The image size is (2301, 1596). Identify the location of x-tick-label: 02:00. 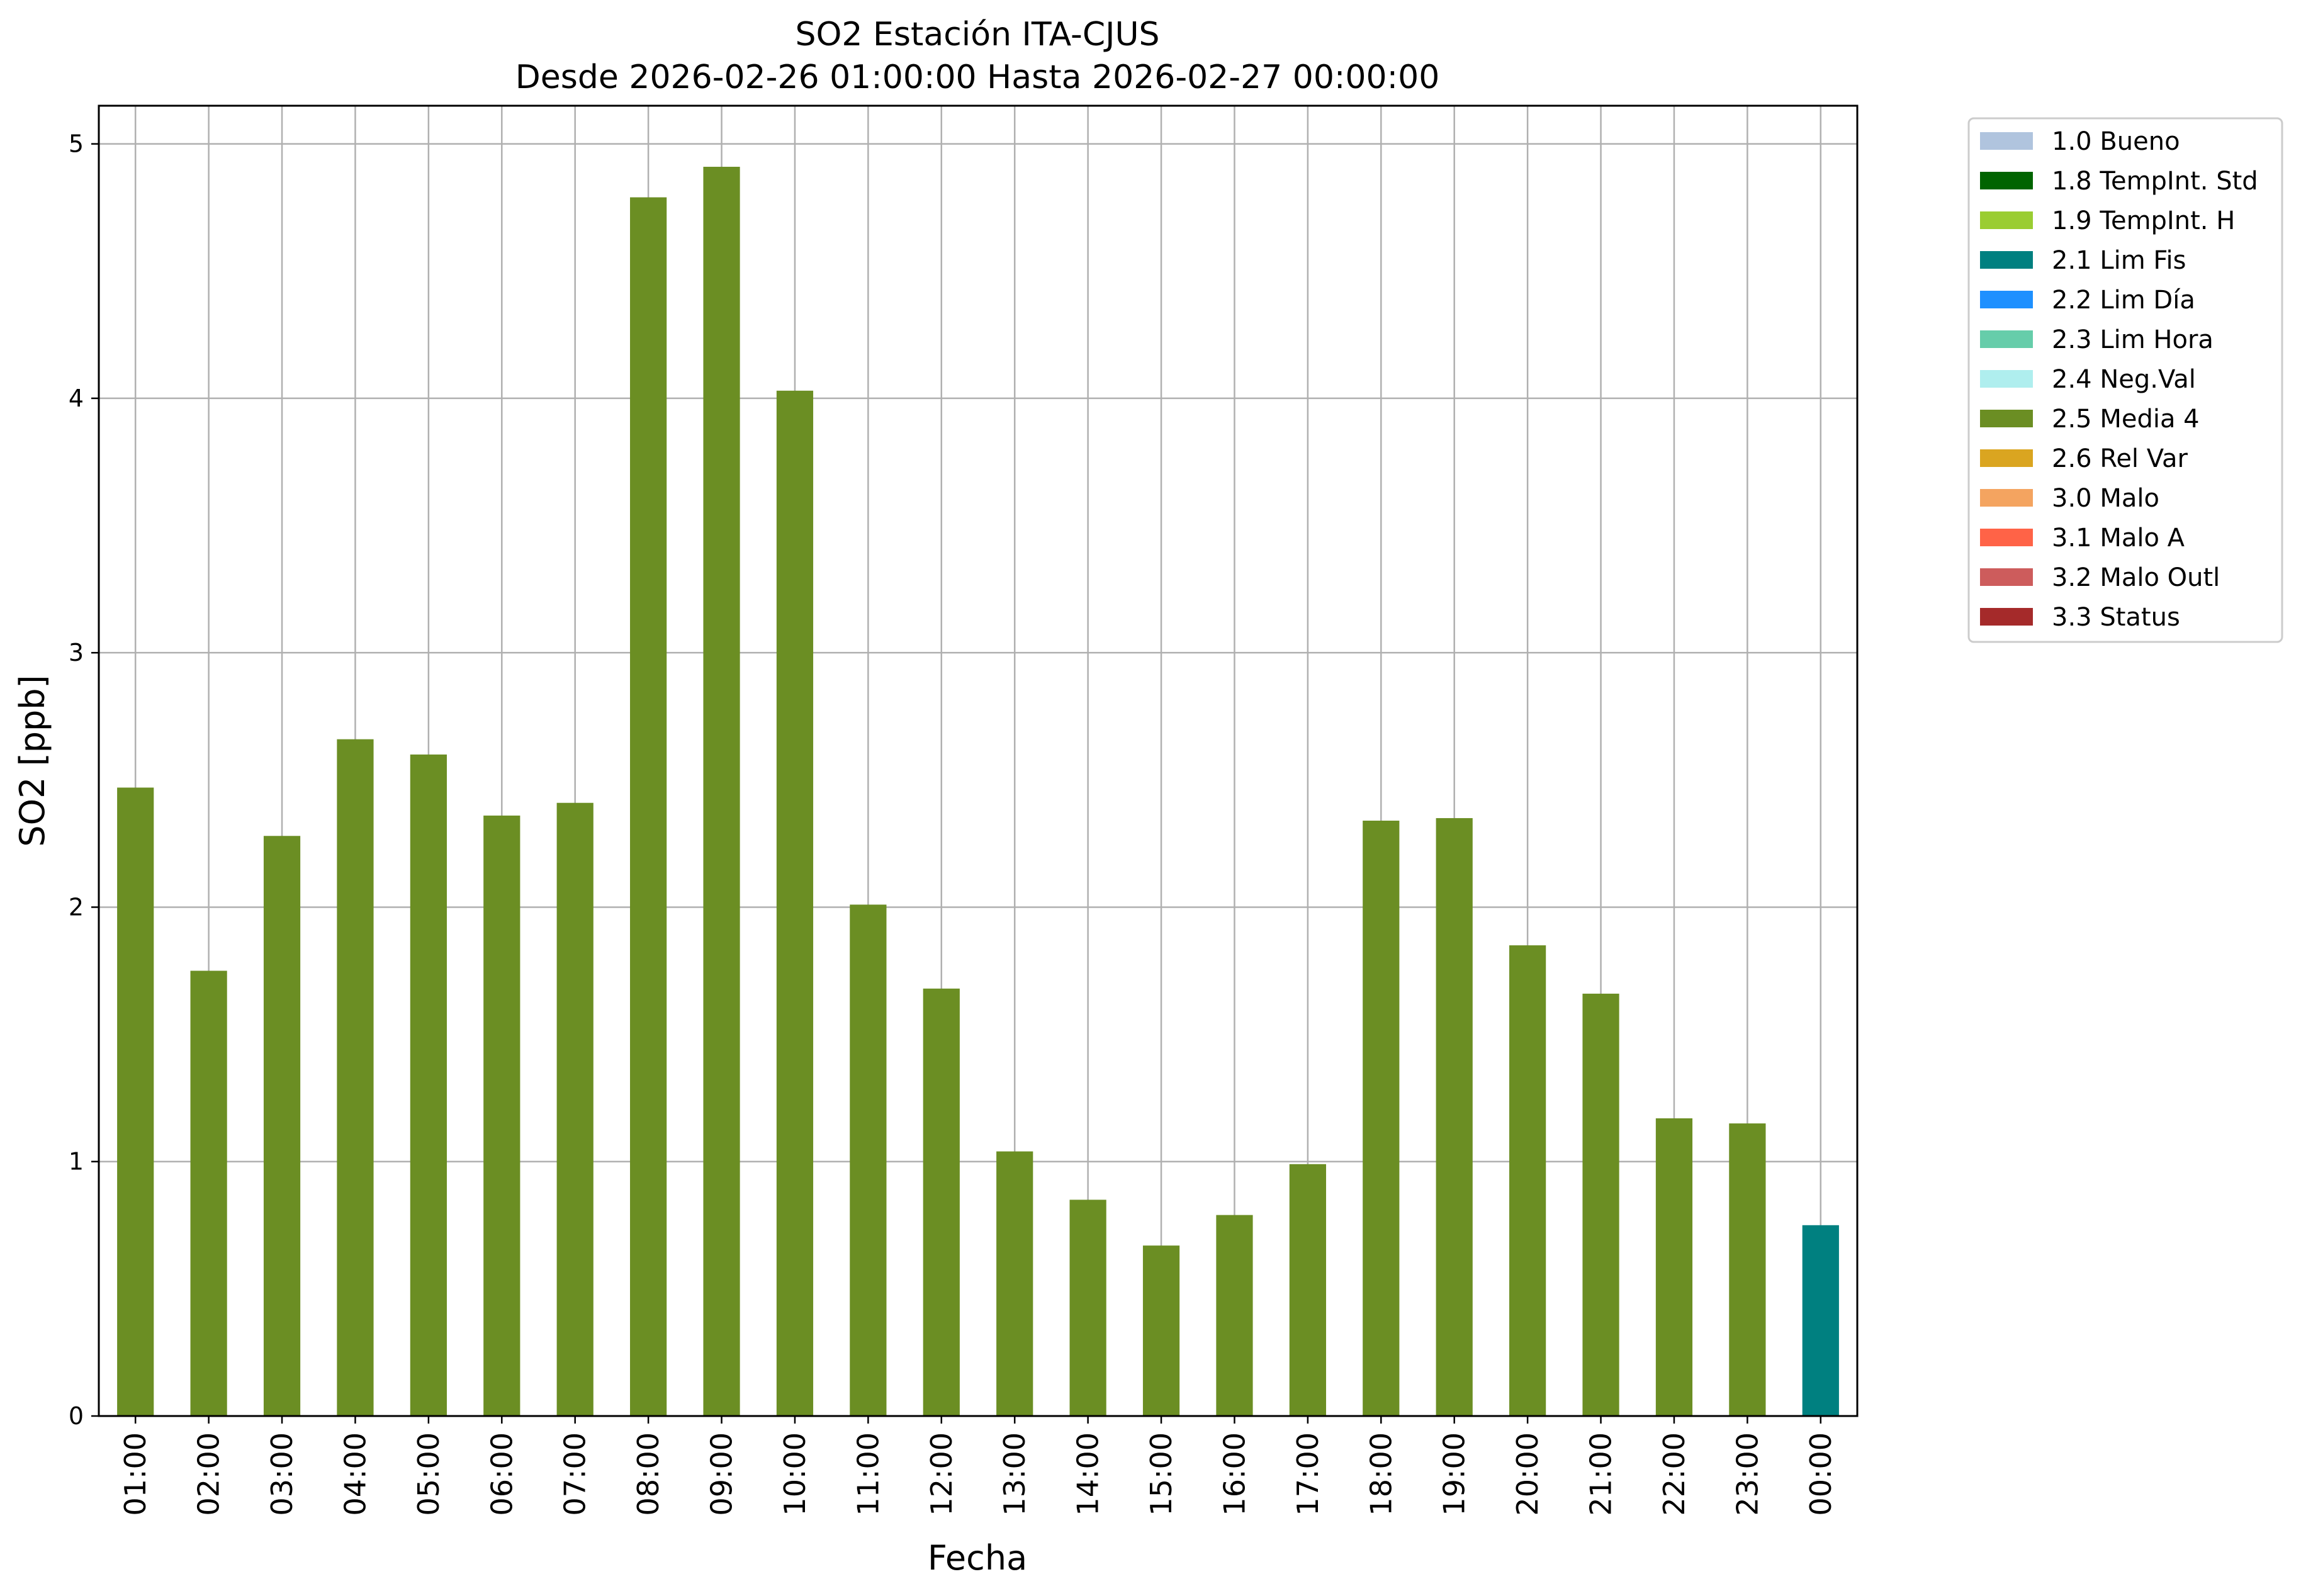
(209, 1474).